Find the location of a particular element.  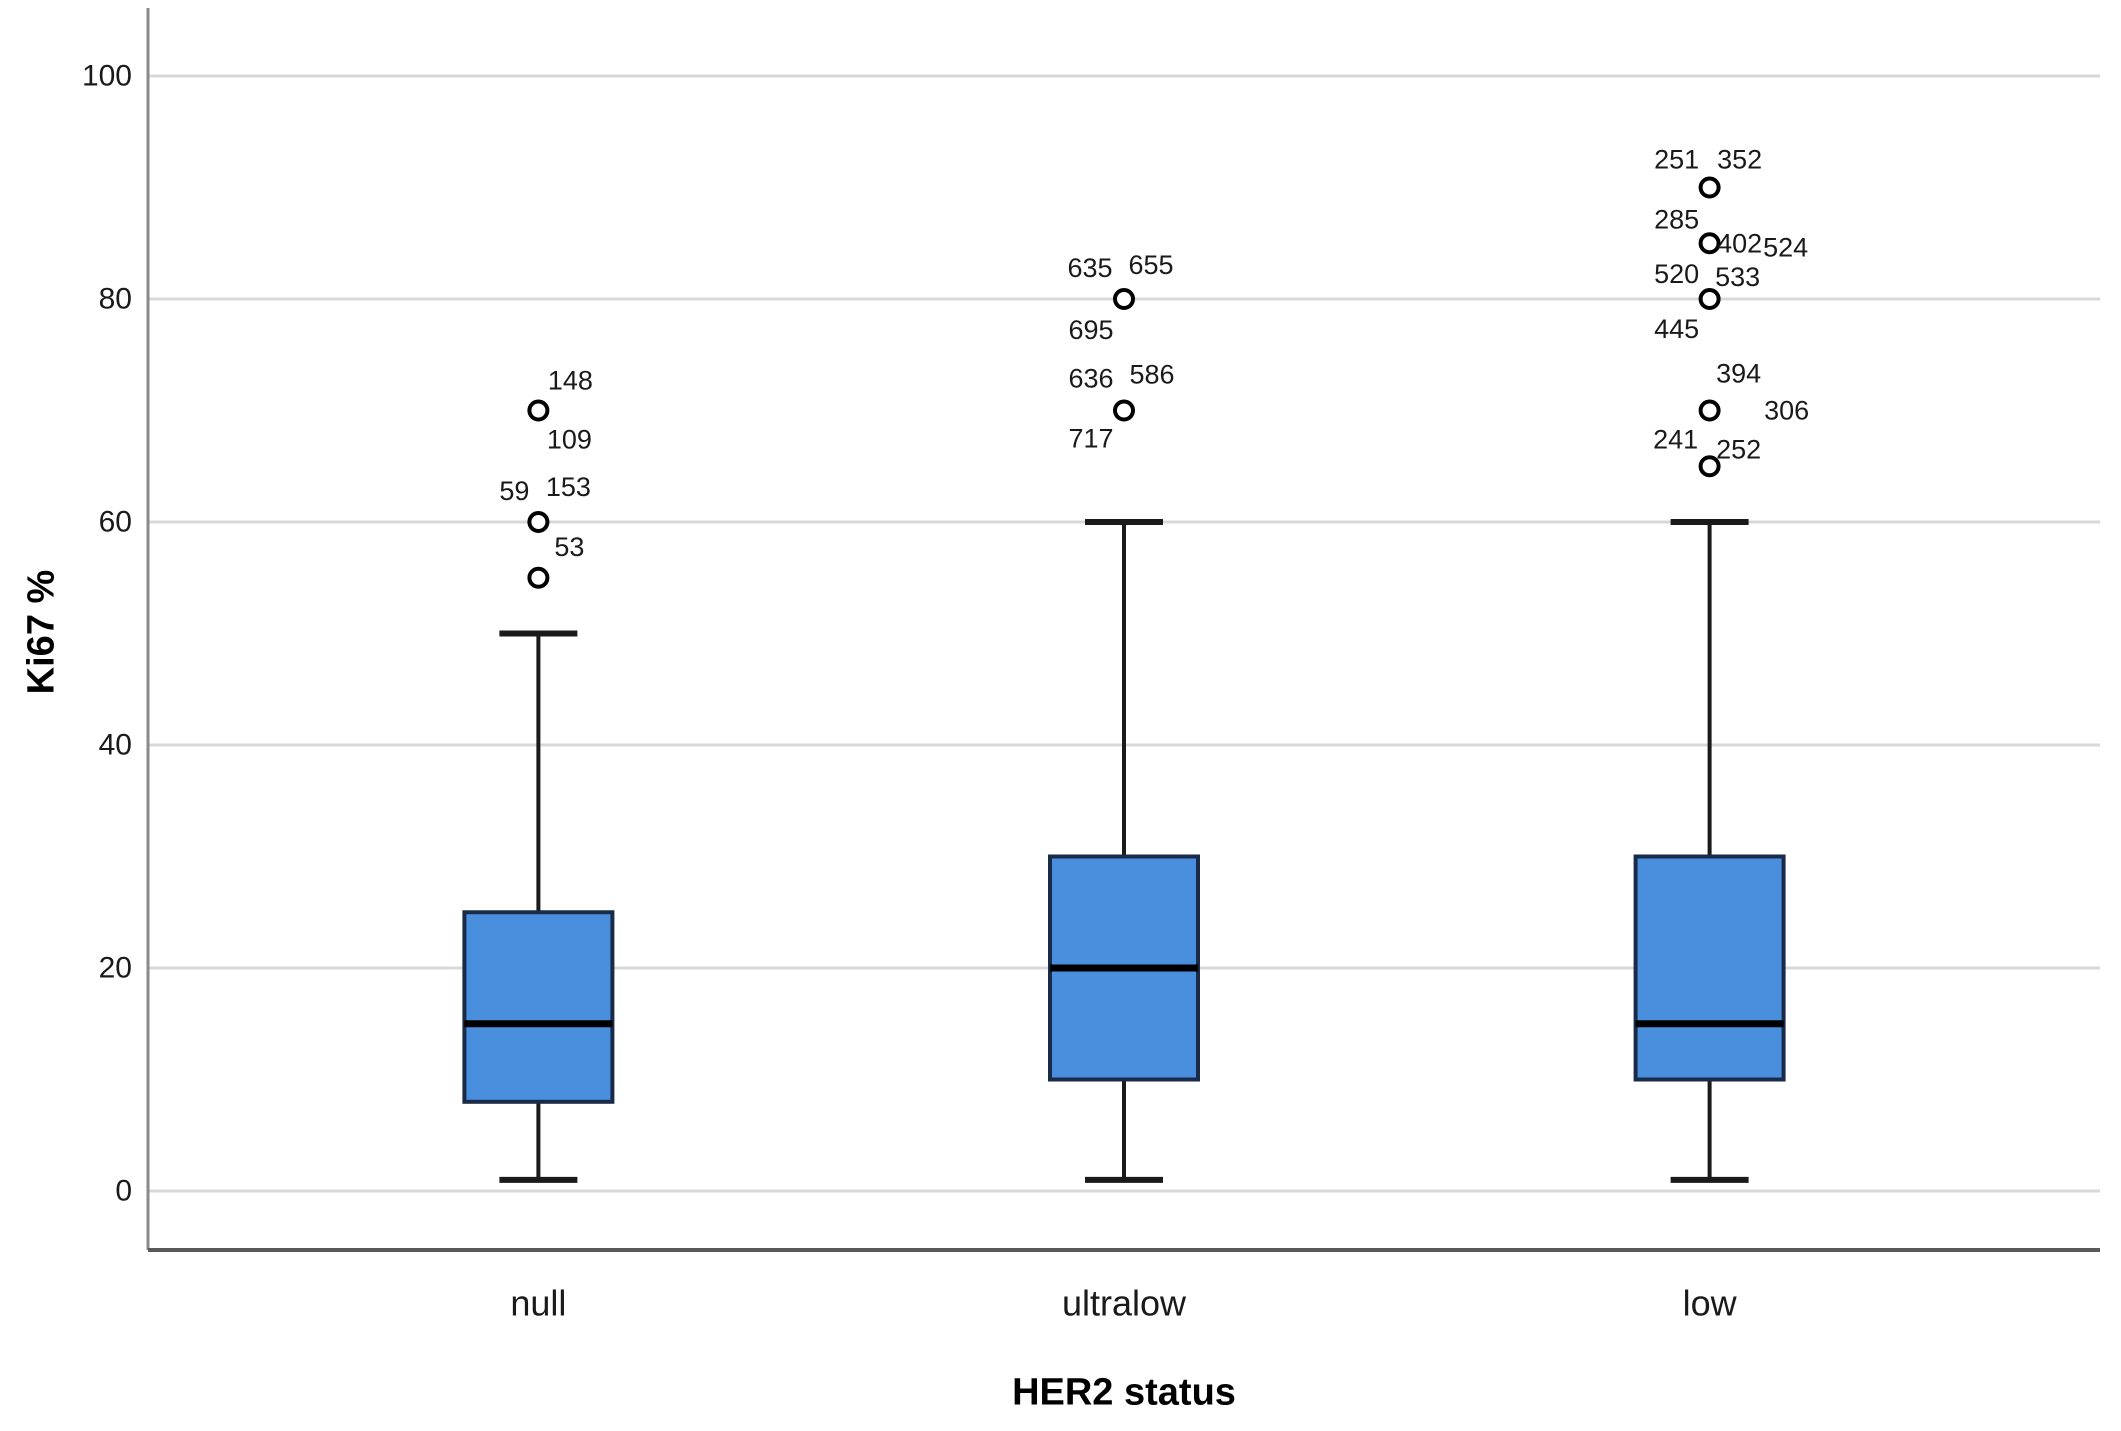

outlier-case-label: 717 is located at coordinates (1090, 439).